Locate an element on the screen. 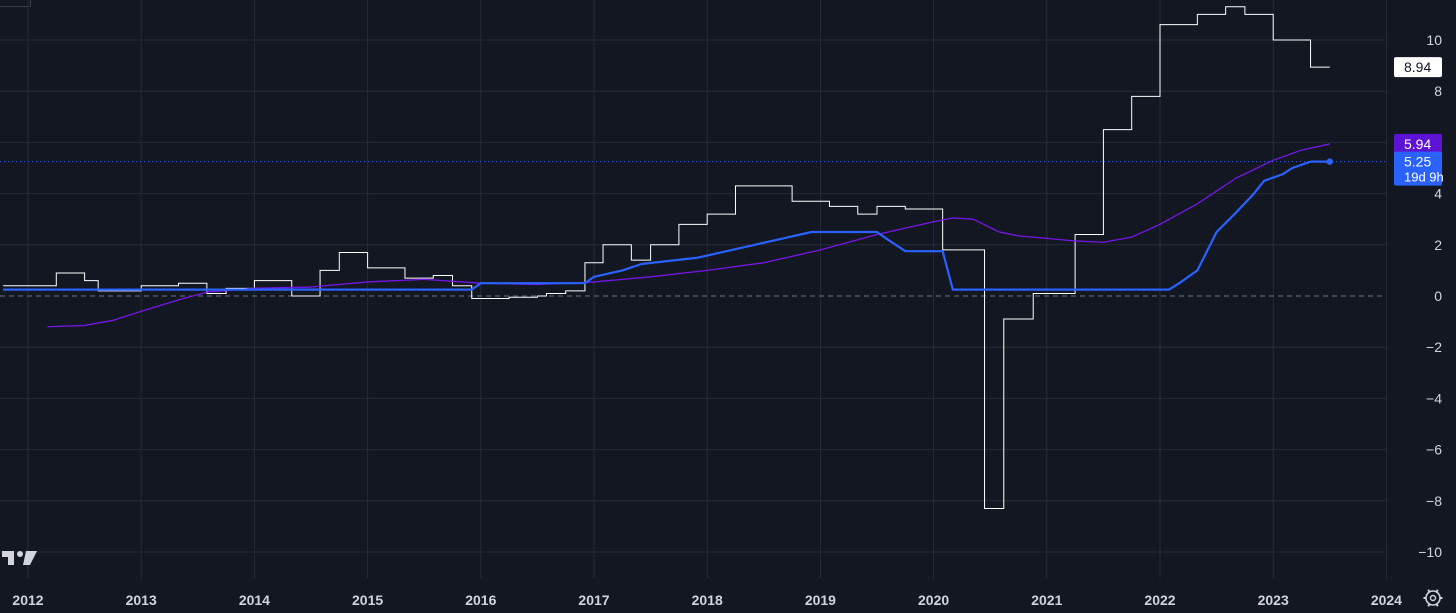  x-tick-label: 2013 is located at coordinates (141, 600).